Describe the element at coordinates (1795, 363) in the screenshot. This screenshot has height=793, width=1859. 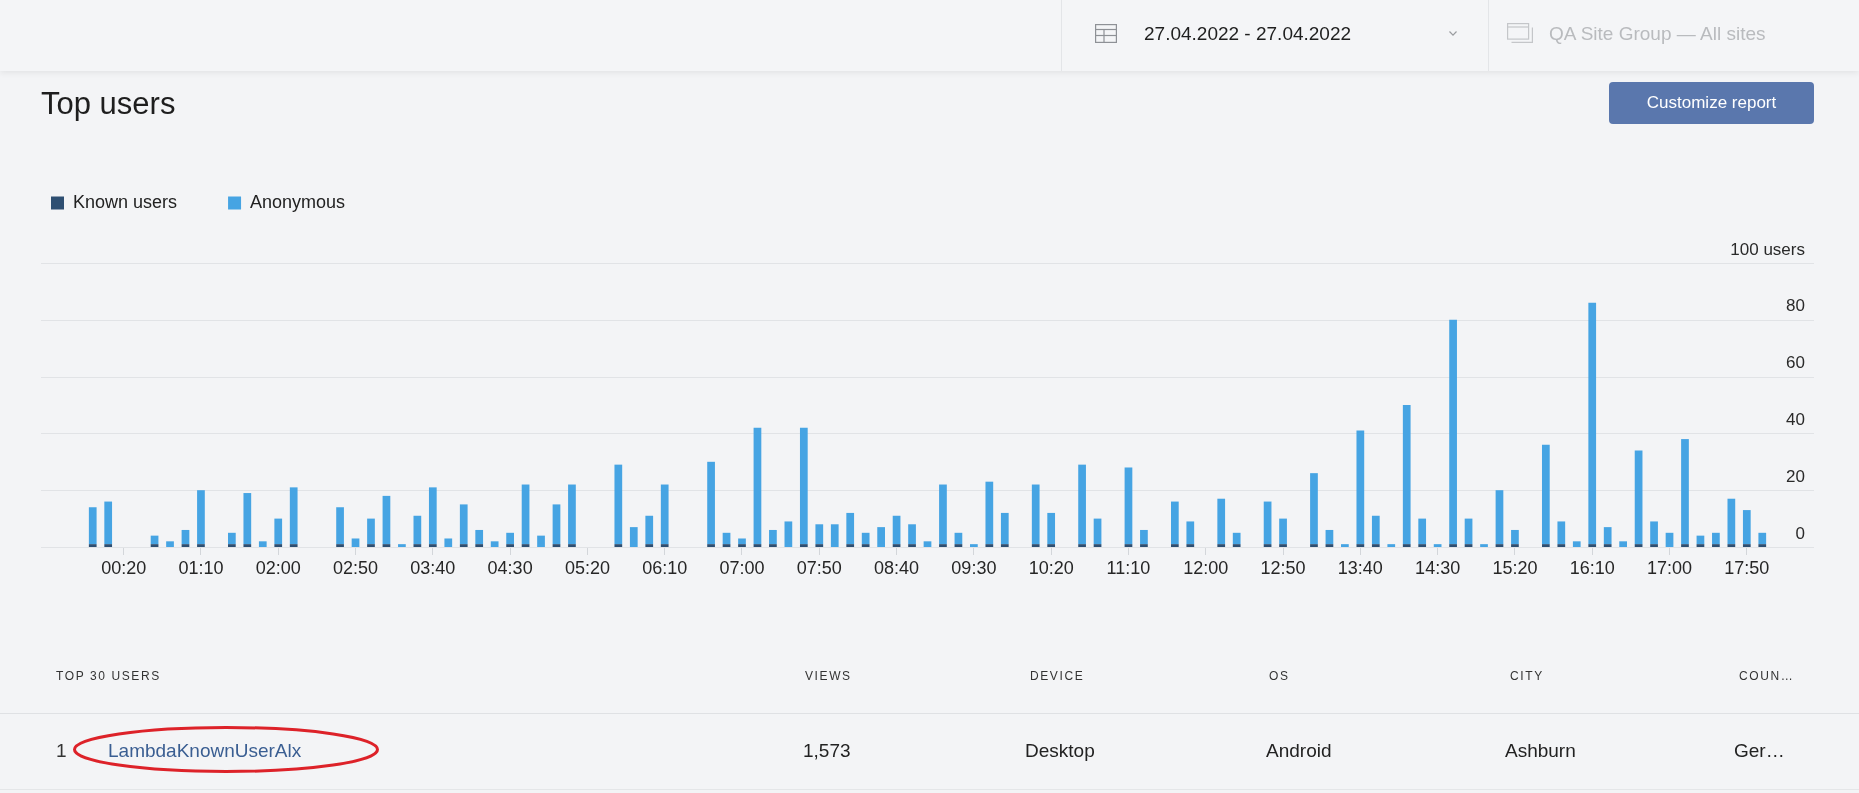
I see `y-tick-label: 60` at that location.